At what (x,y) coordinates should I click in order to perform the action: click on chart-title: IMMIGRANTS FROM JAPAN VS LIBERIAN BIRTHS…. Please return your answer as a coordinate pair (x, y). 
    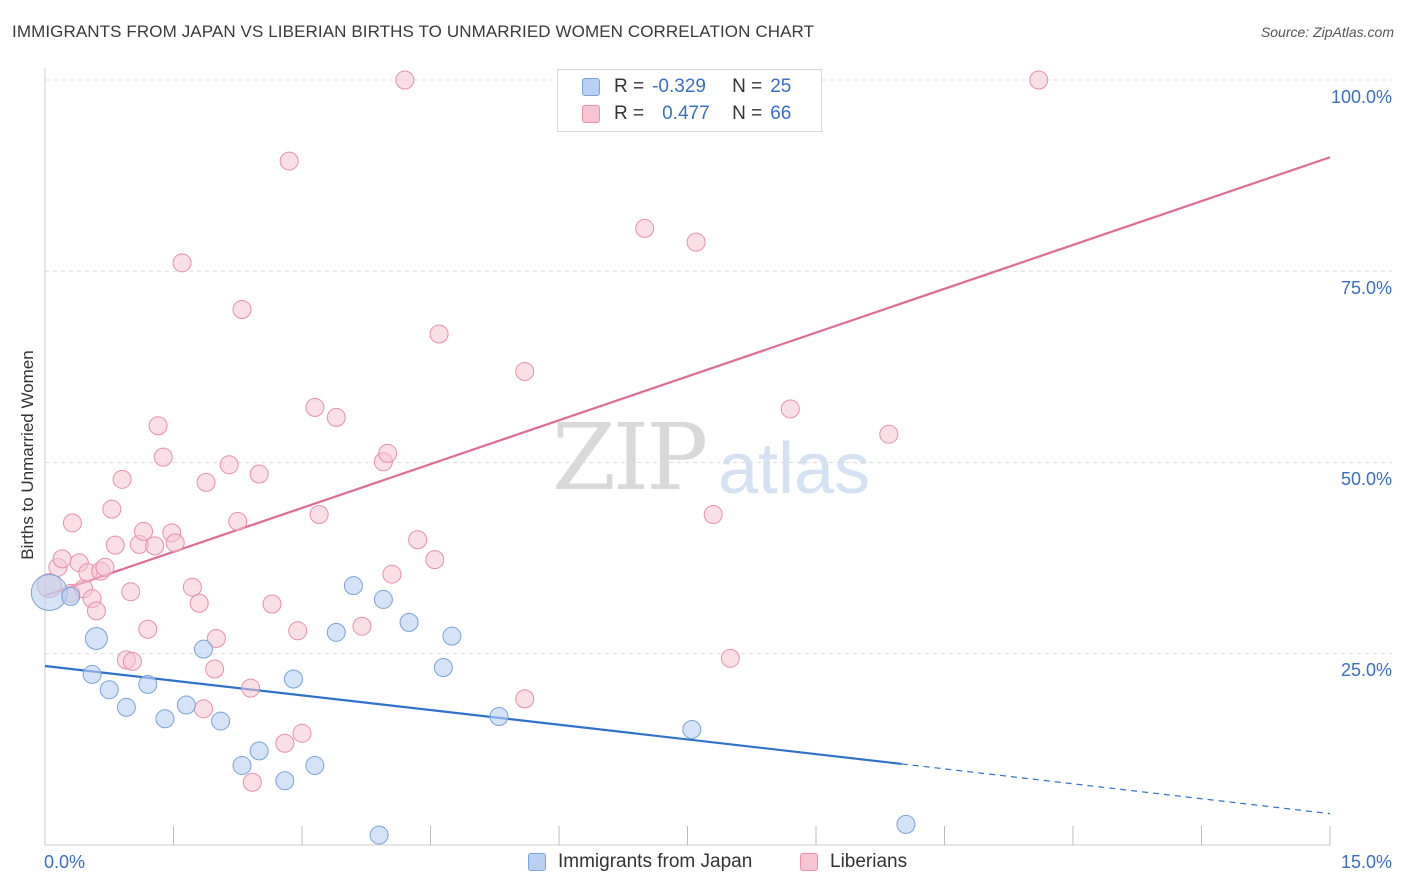
    Looking at the image, I should click on (413, 31).